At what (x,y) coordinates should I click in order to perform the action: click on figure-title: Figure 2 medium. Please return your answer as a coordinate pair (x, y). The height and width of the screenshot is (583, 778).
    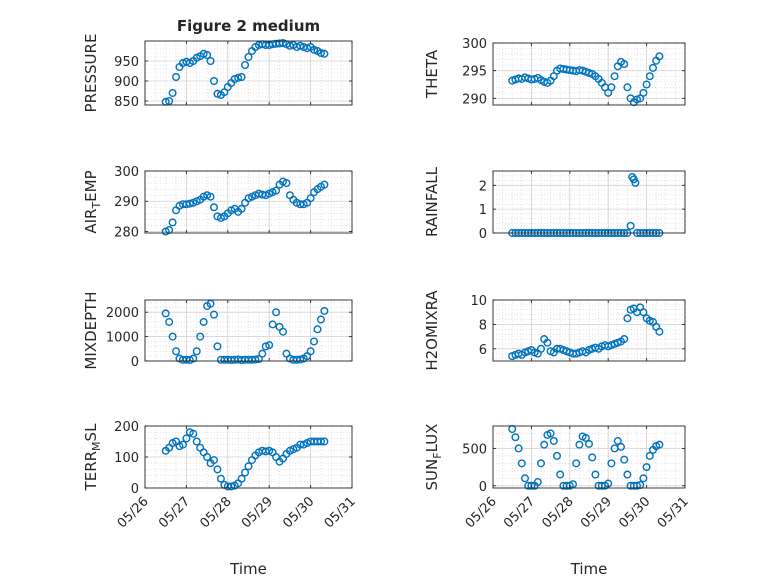
    Looking at the image, I should click on (248, 26).